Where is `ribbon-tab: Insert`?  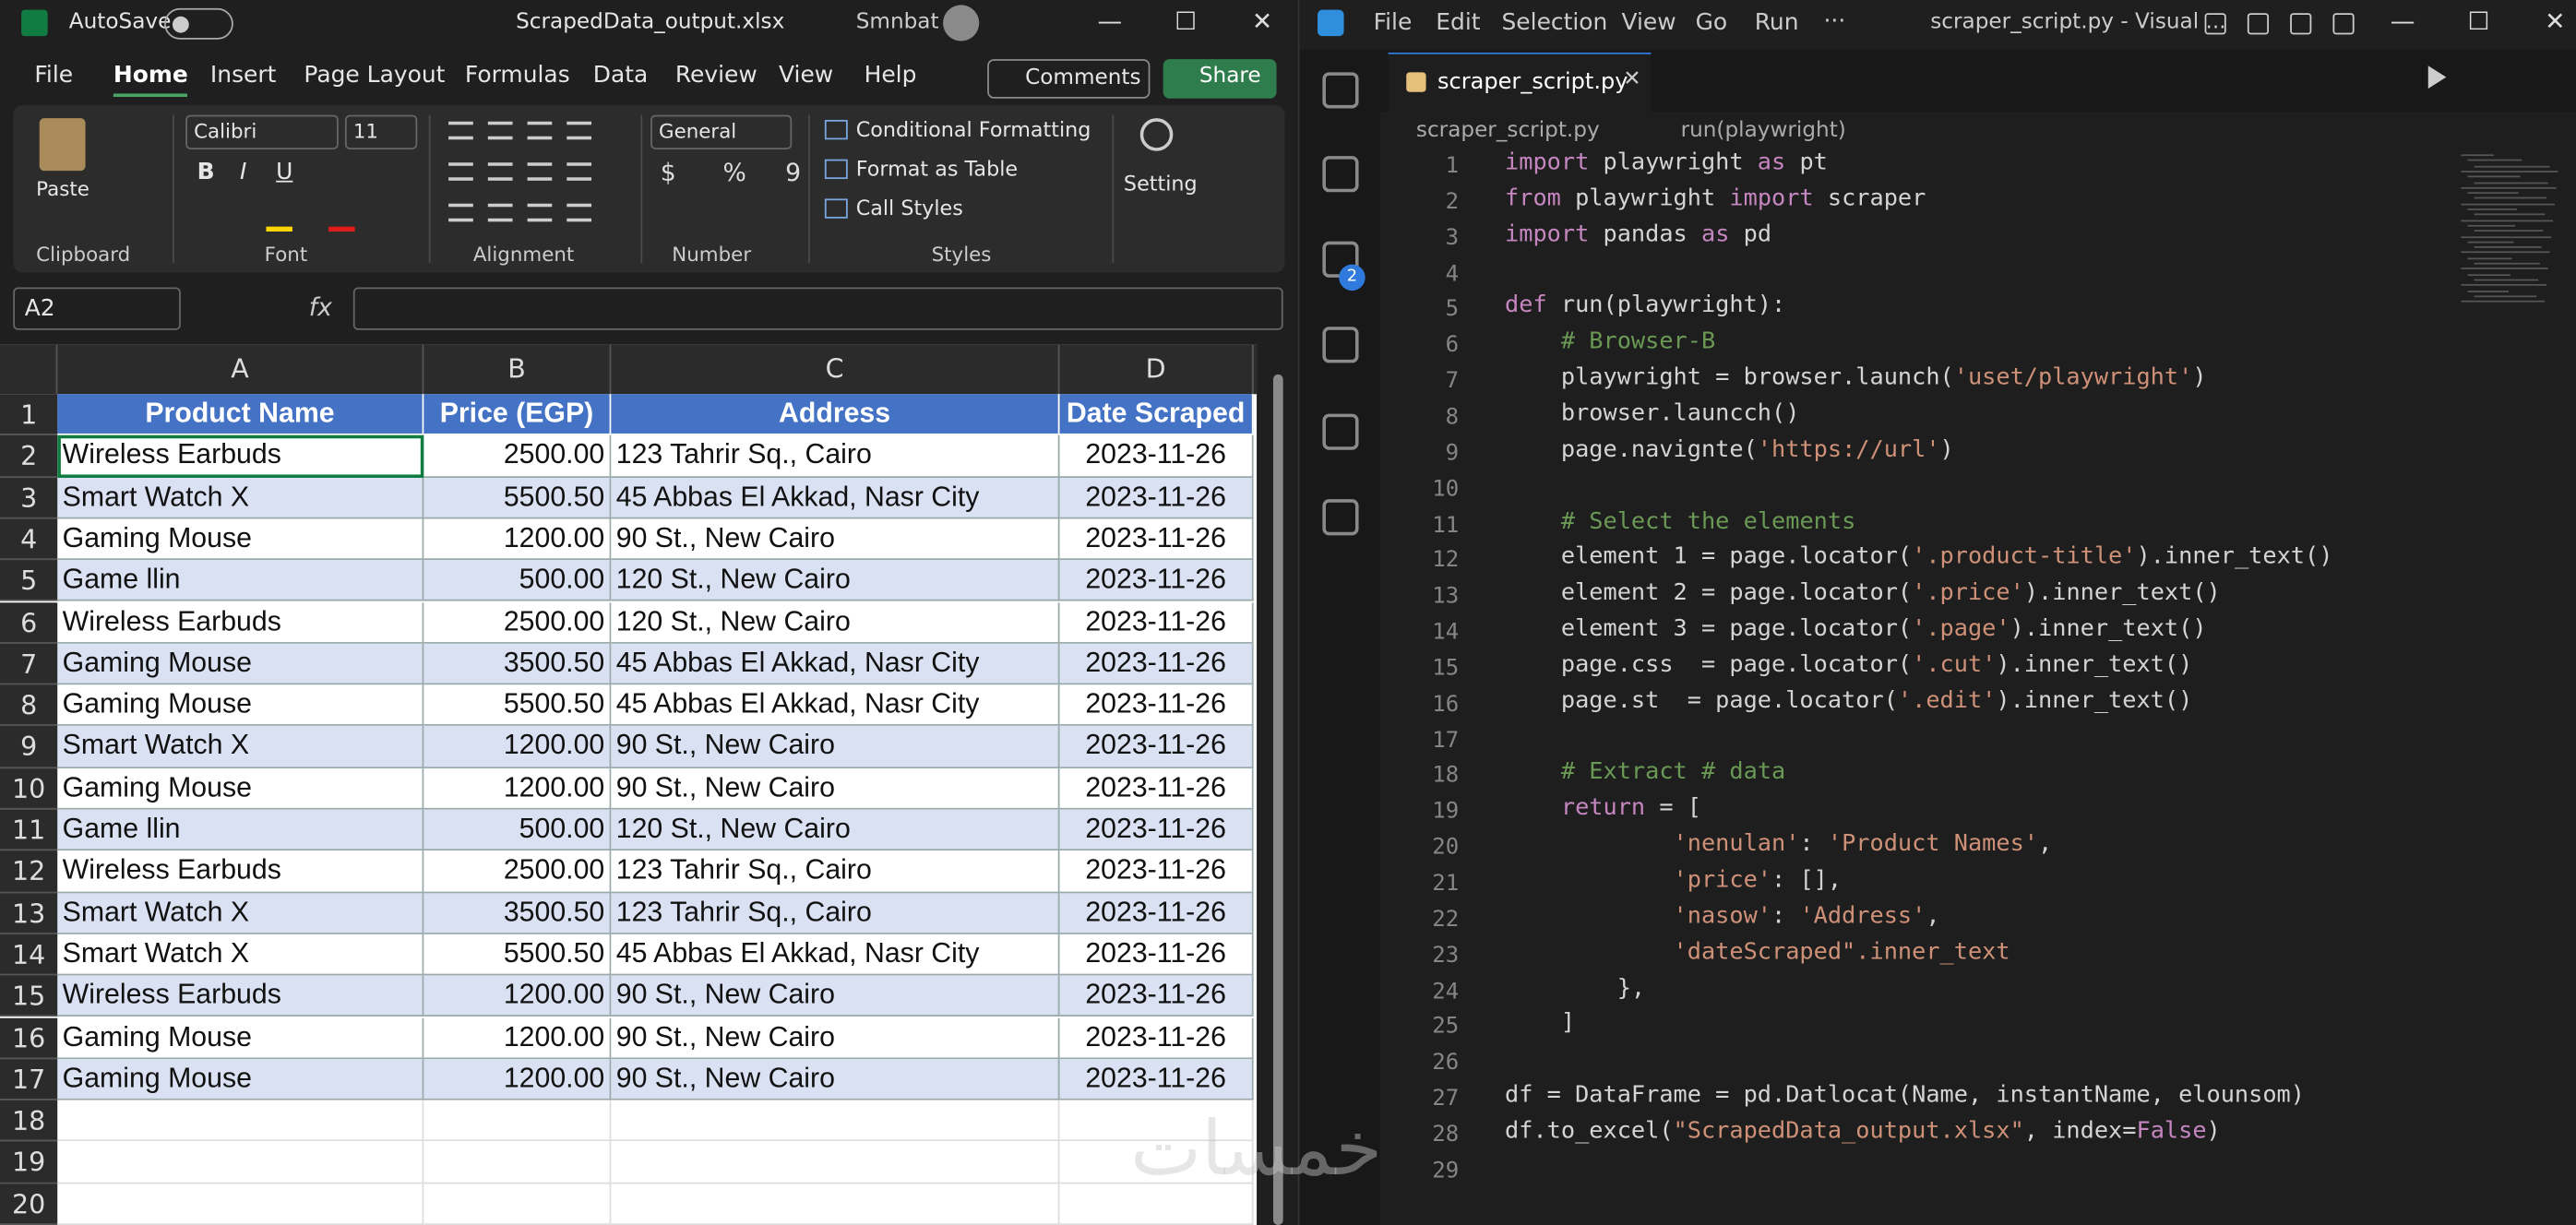
ribbon-tab: Insert is located at coordinates (243, 75).